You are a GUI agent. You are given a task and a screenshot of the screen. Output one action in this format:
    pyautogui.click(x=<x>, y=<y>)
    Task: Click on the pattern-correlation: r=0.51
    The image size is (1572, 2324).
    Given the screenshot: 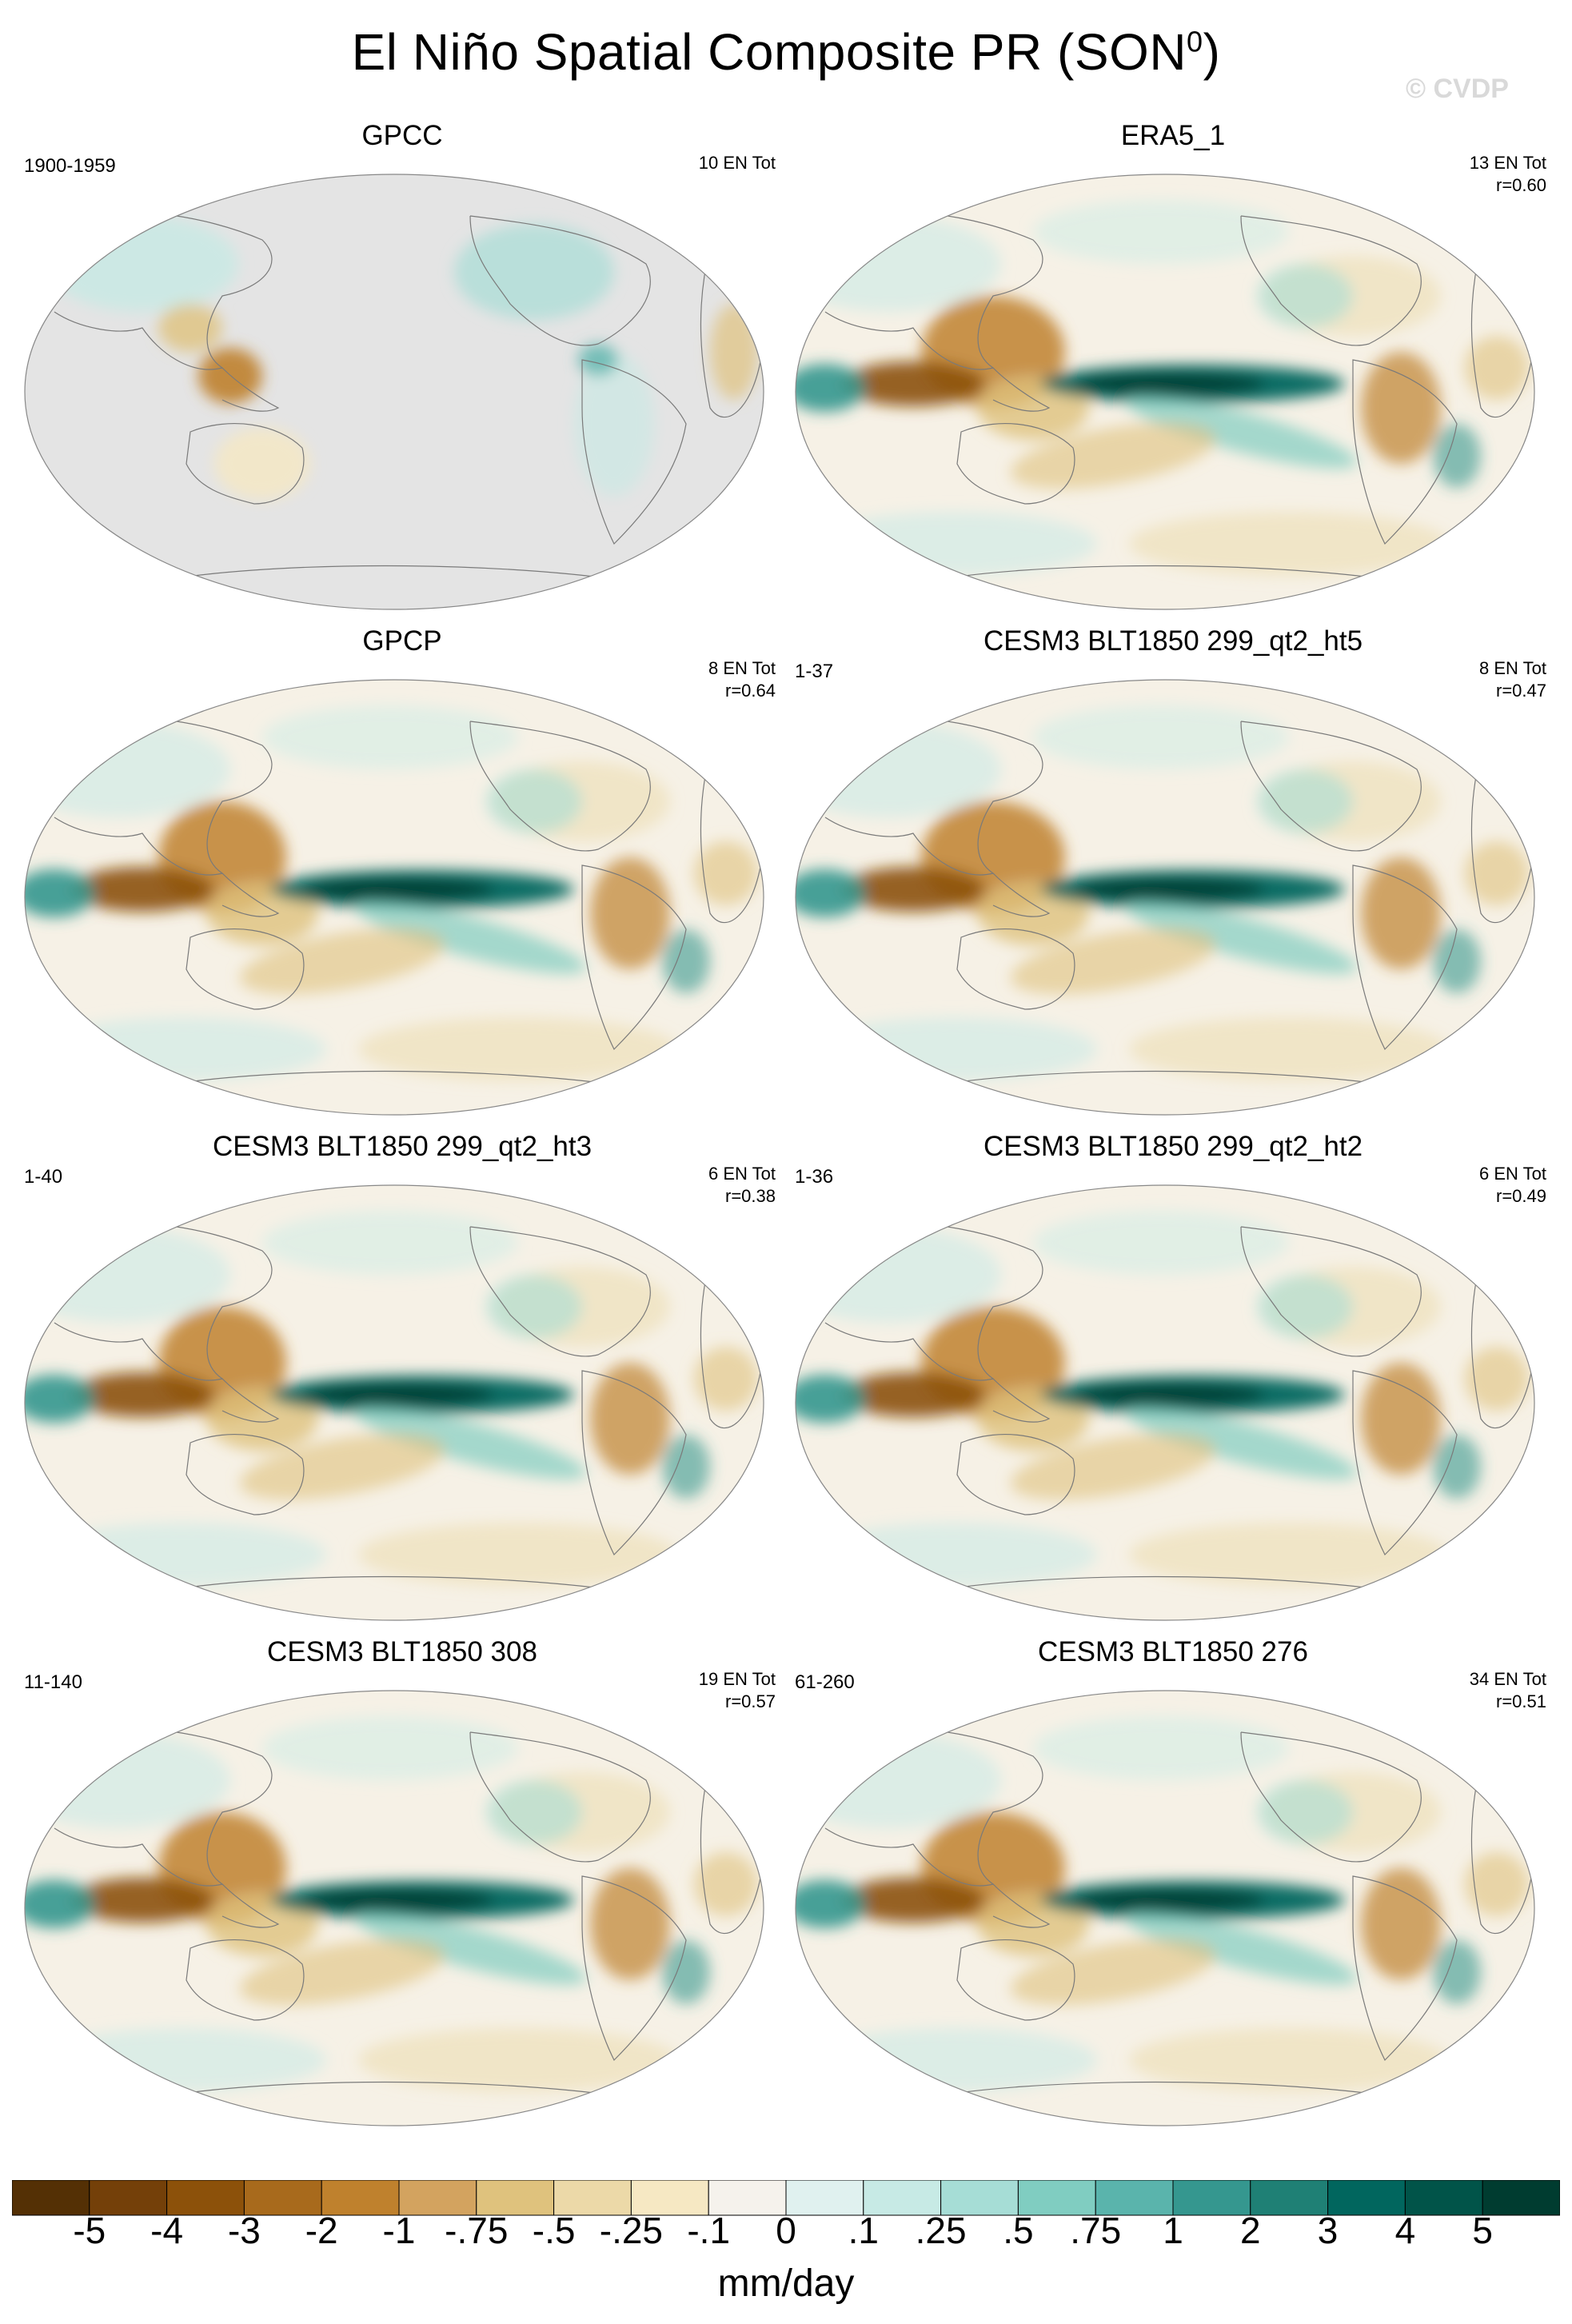 What is the action you would take?
    pyautogui.click(x=1521, y=1701)
    